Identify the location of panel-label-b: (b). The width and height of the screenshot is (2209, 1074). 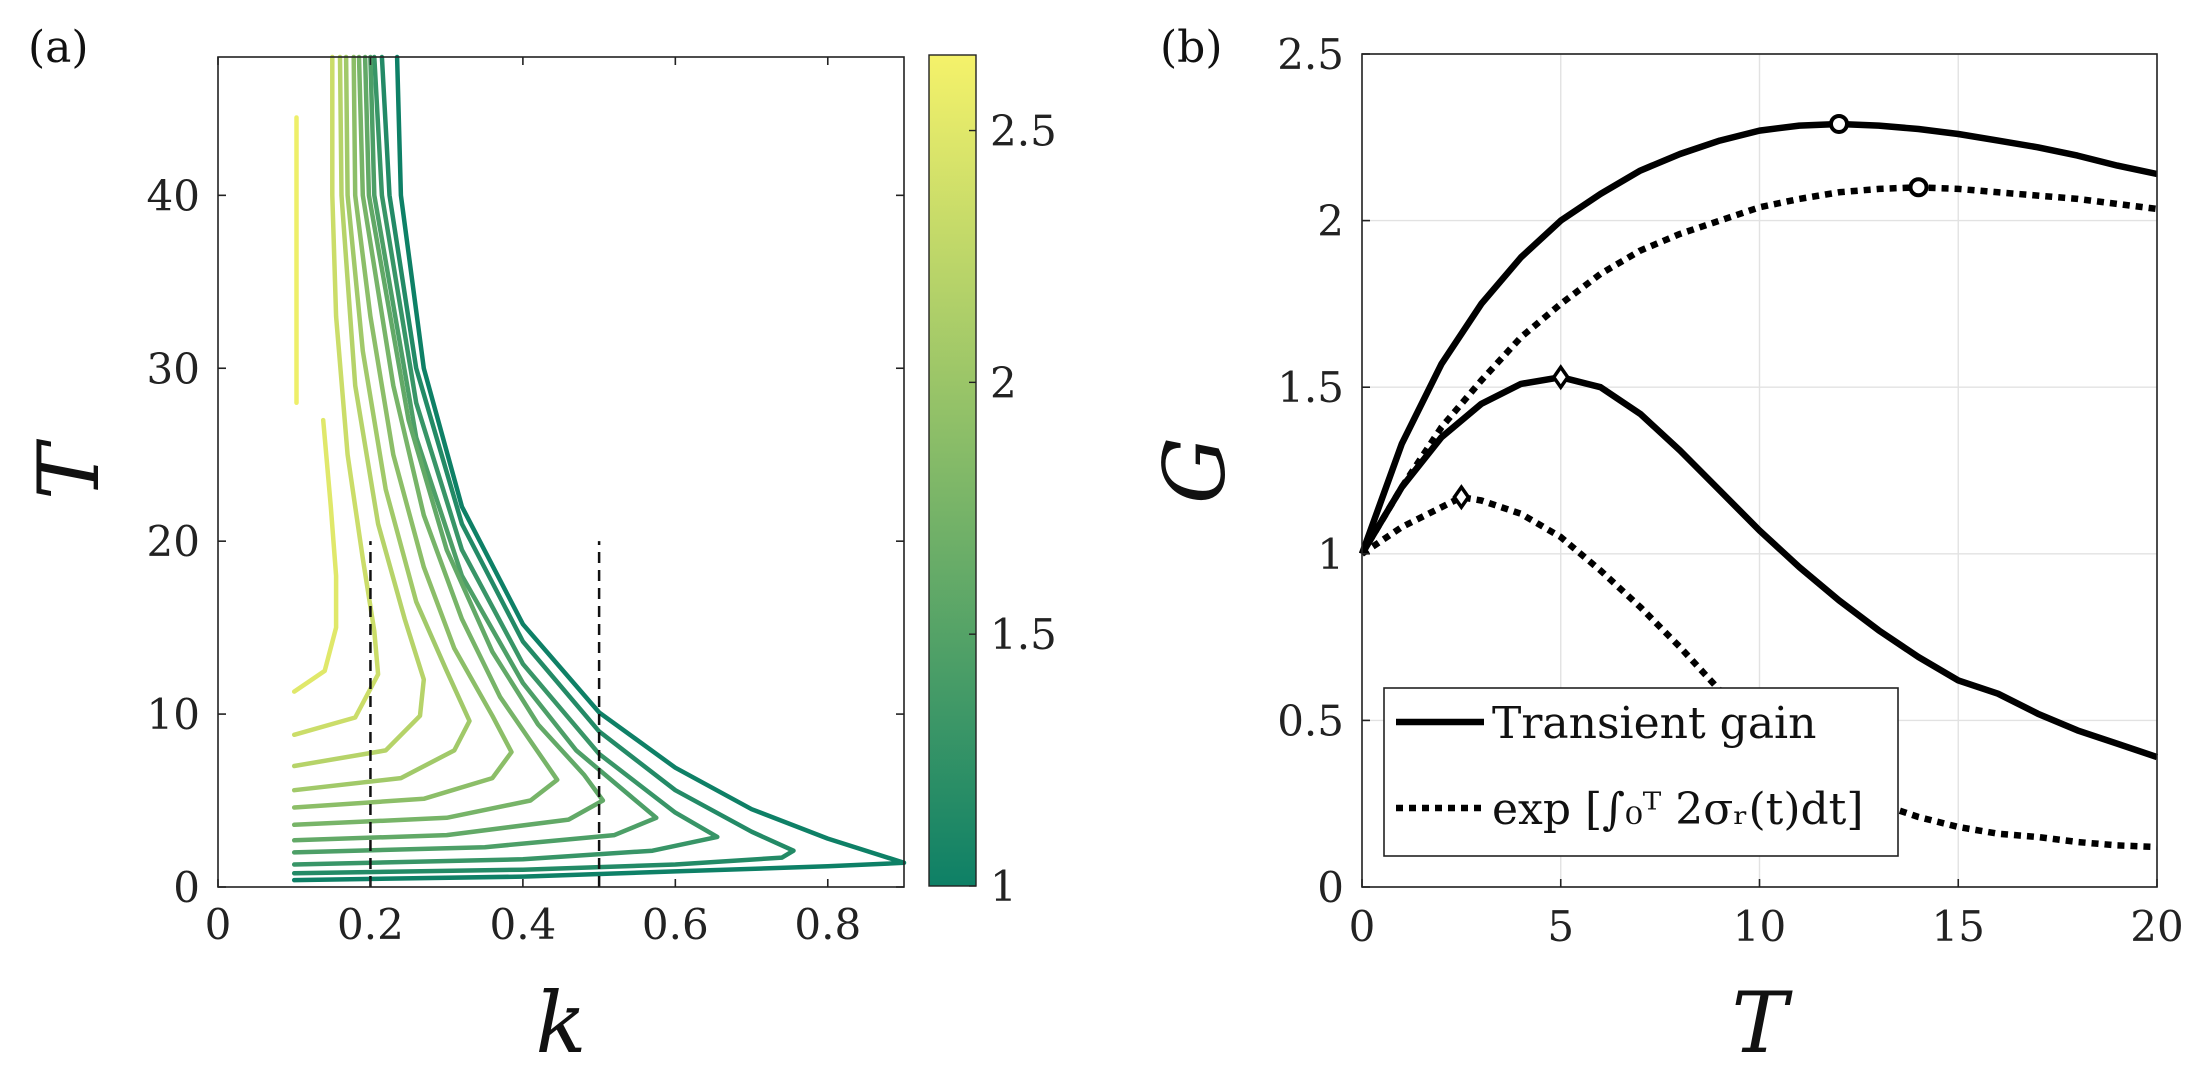
(1191, 47).